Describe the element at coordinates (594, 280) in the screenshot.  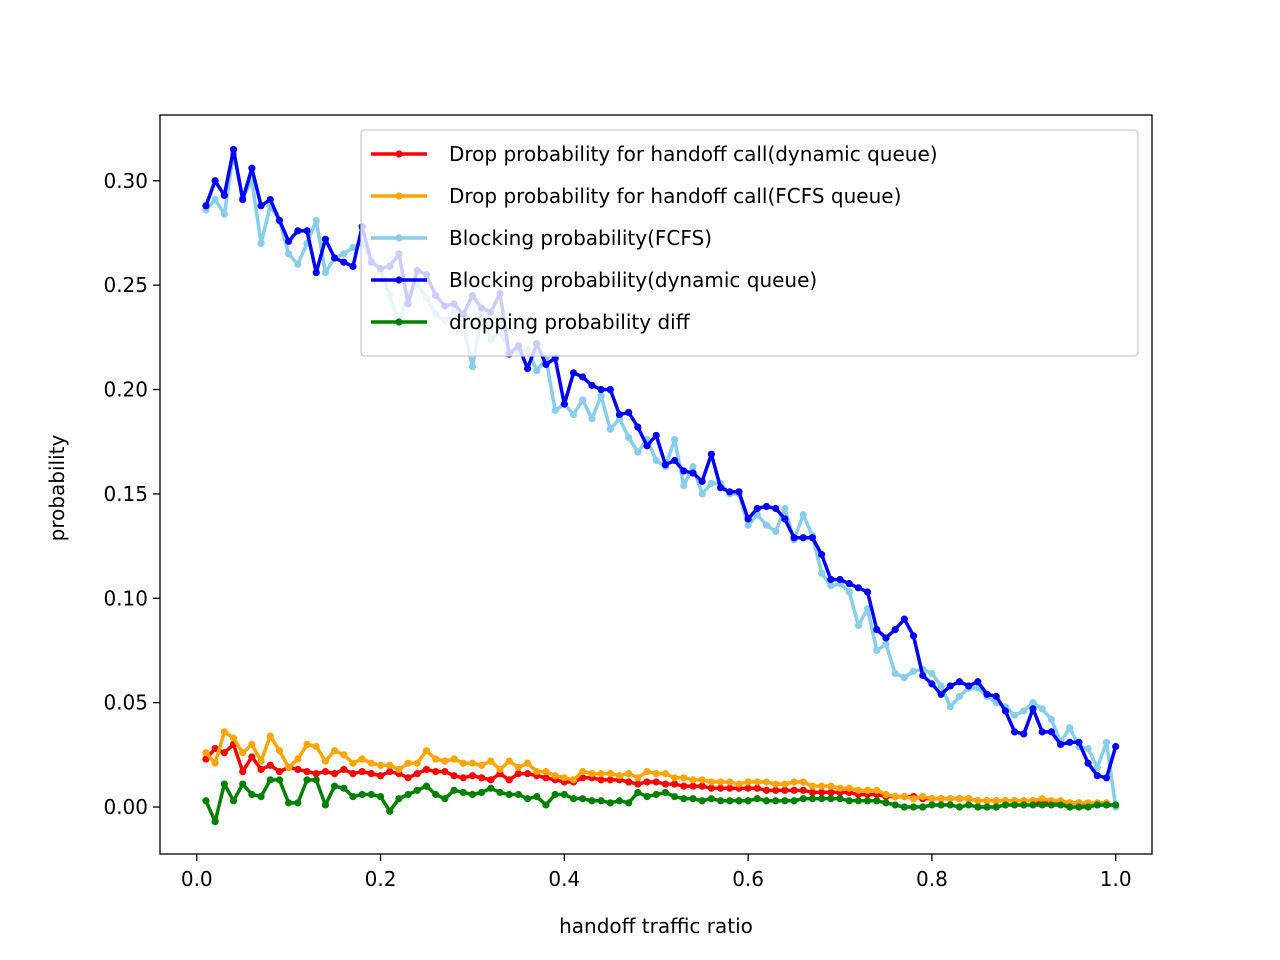
I see `legend-item: Blocking probability(dynamic queue)` at that location.